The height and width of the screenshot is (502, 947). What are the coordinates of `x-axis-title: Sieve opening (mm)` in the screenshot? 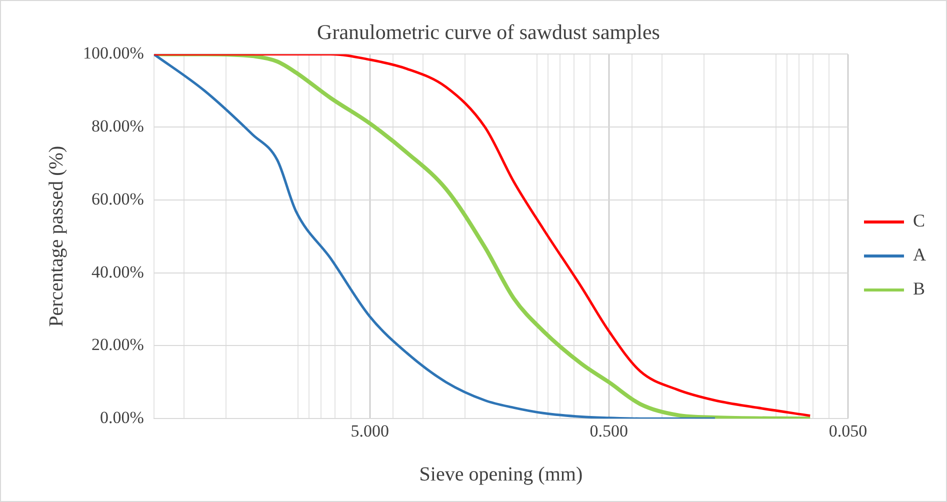 It's located at (501, 474).